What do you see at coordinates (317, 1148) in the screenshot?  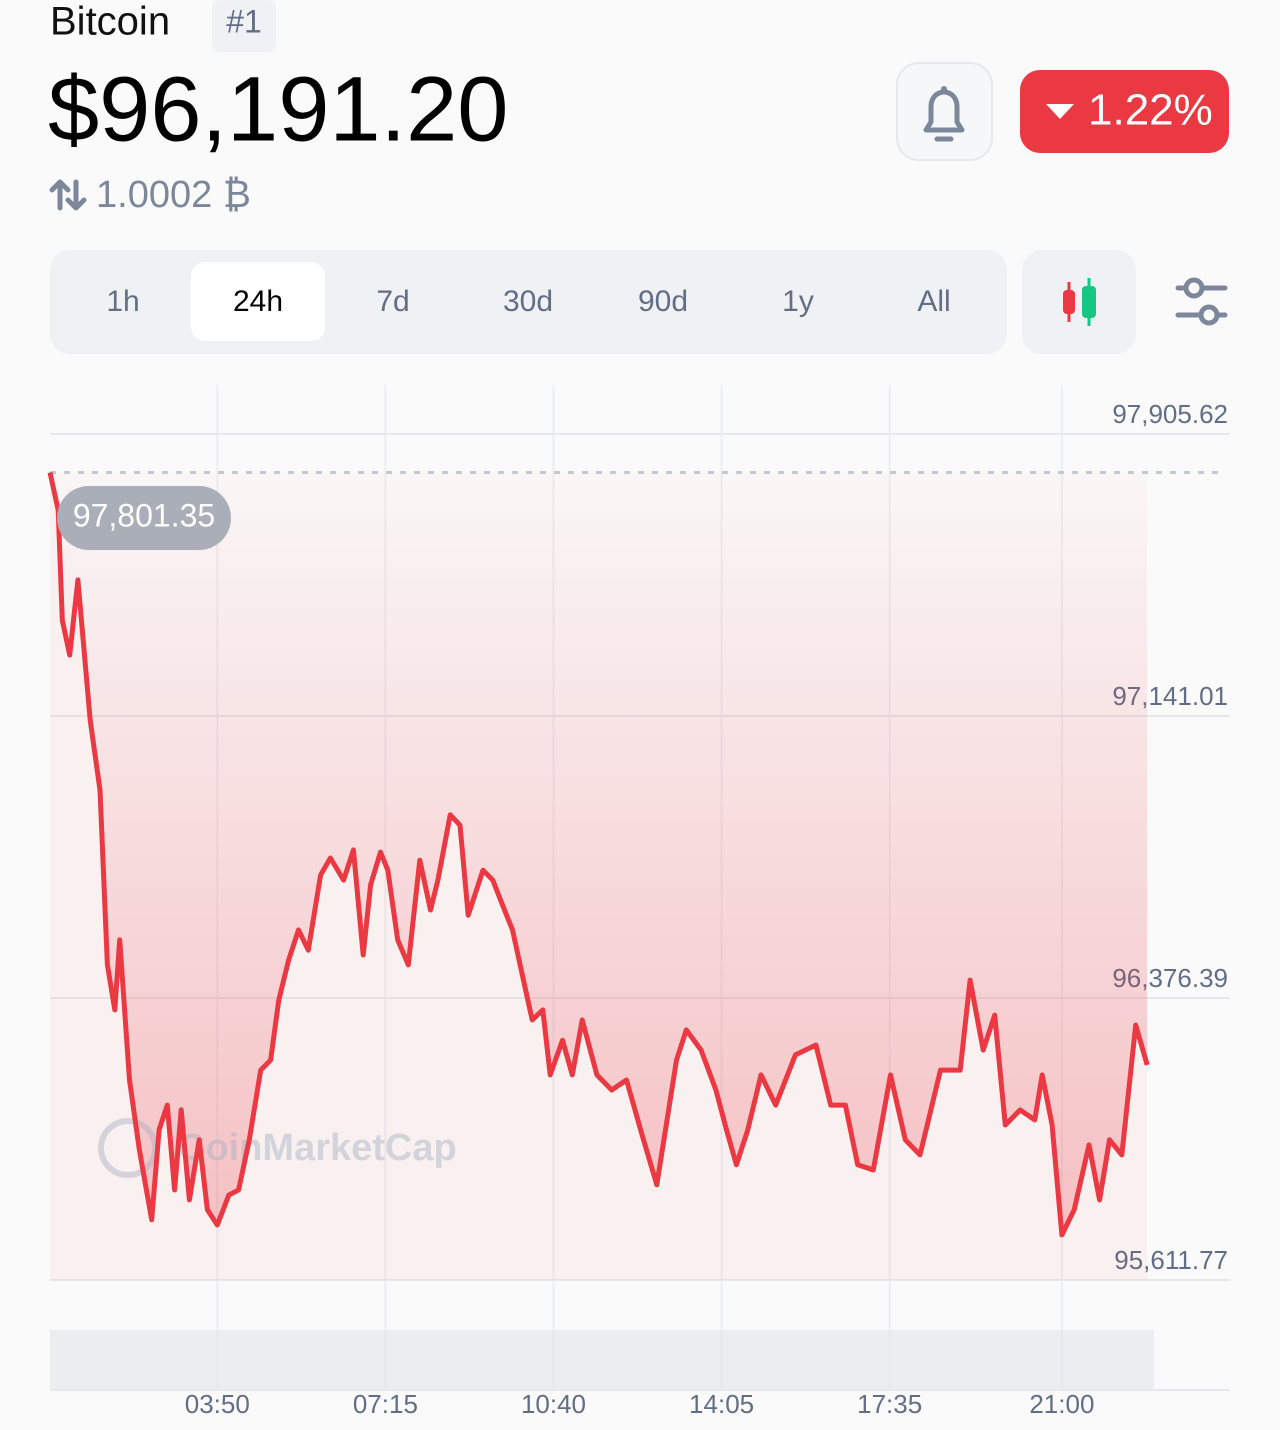 I see `watermark: CoinMarketCap` at bounding box center [317, 1148].